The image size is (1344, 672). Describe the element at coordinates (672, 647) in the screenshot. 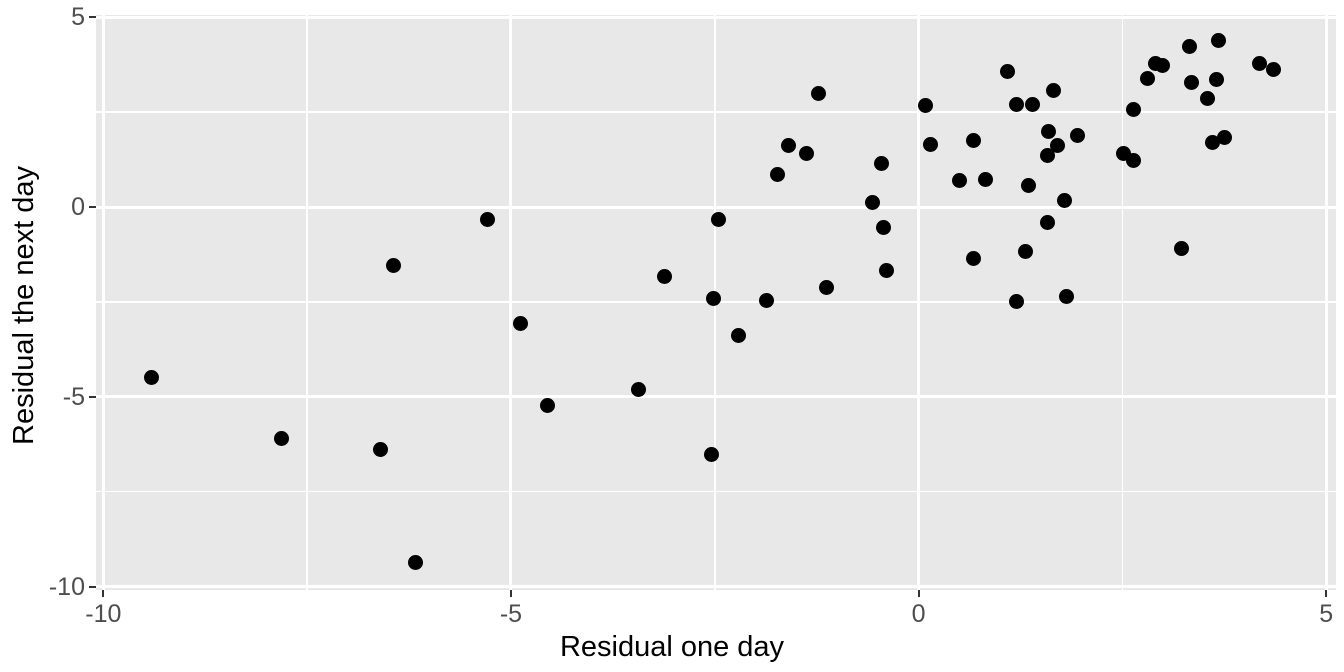

I see `x-axis-title: Residual one day` at that location.